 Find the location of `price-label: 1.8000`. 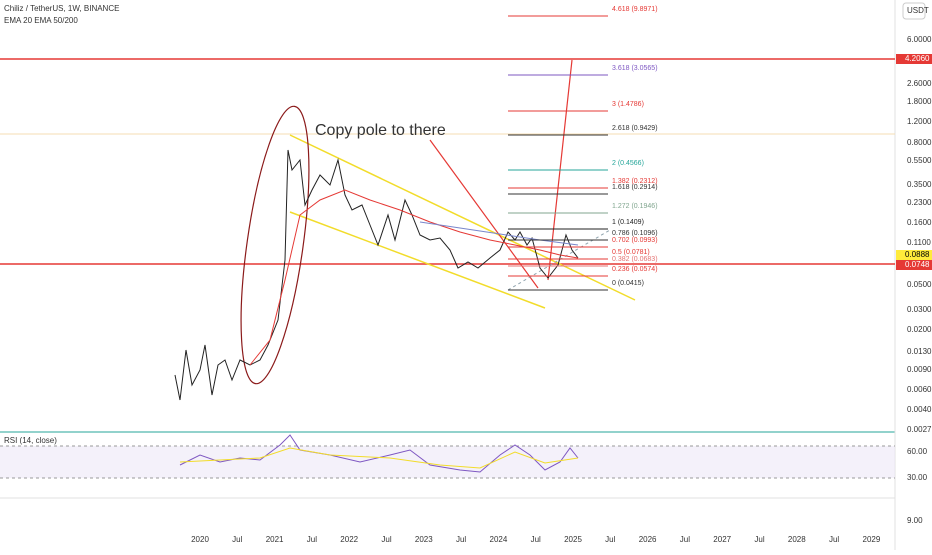

price-label: 1.8000 is located at coordinates (919, 101).